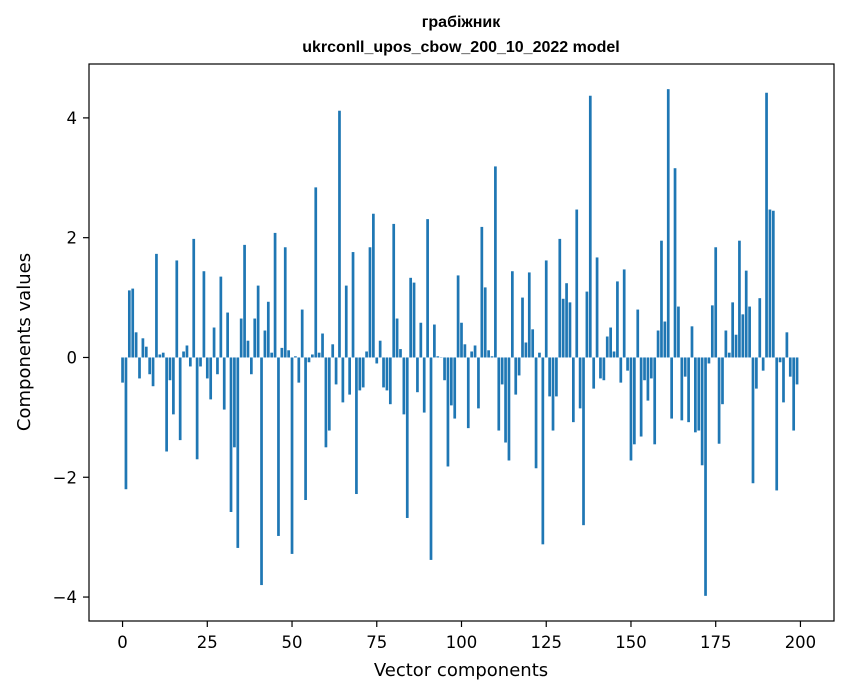  I want to click on x-tick-label: 200, so click(801, 642).